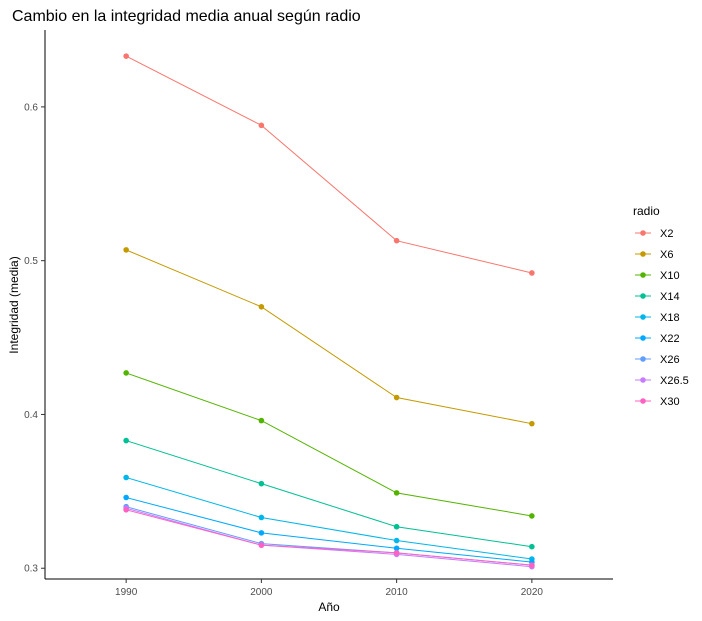 This screenshot has height=621, width=702. What do you see at coordinates (126, 592) in the screenshot?
I see `x-tick-label: 1990` at bounding box center [126, 592].